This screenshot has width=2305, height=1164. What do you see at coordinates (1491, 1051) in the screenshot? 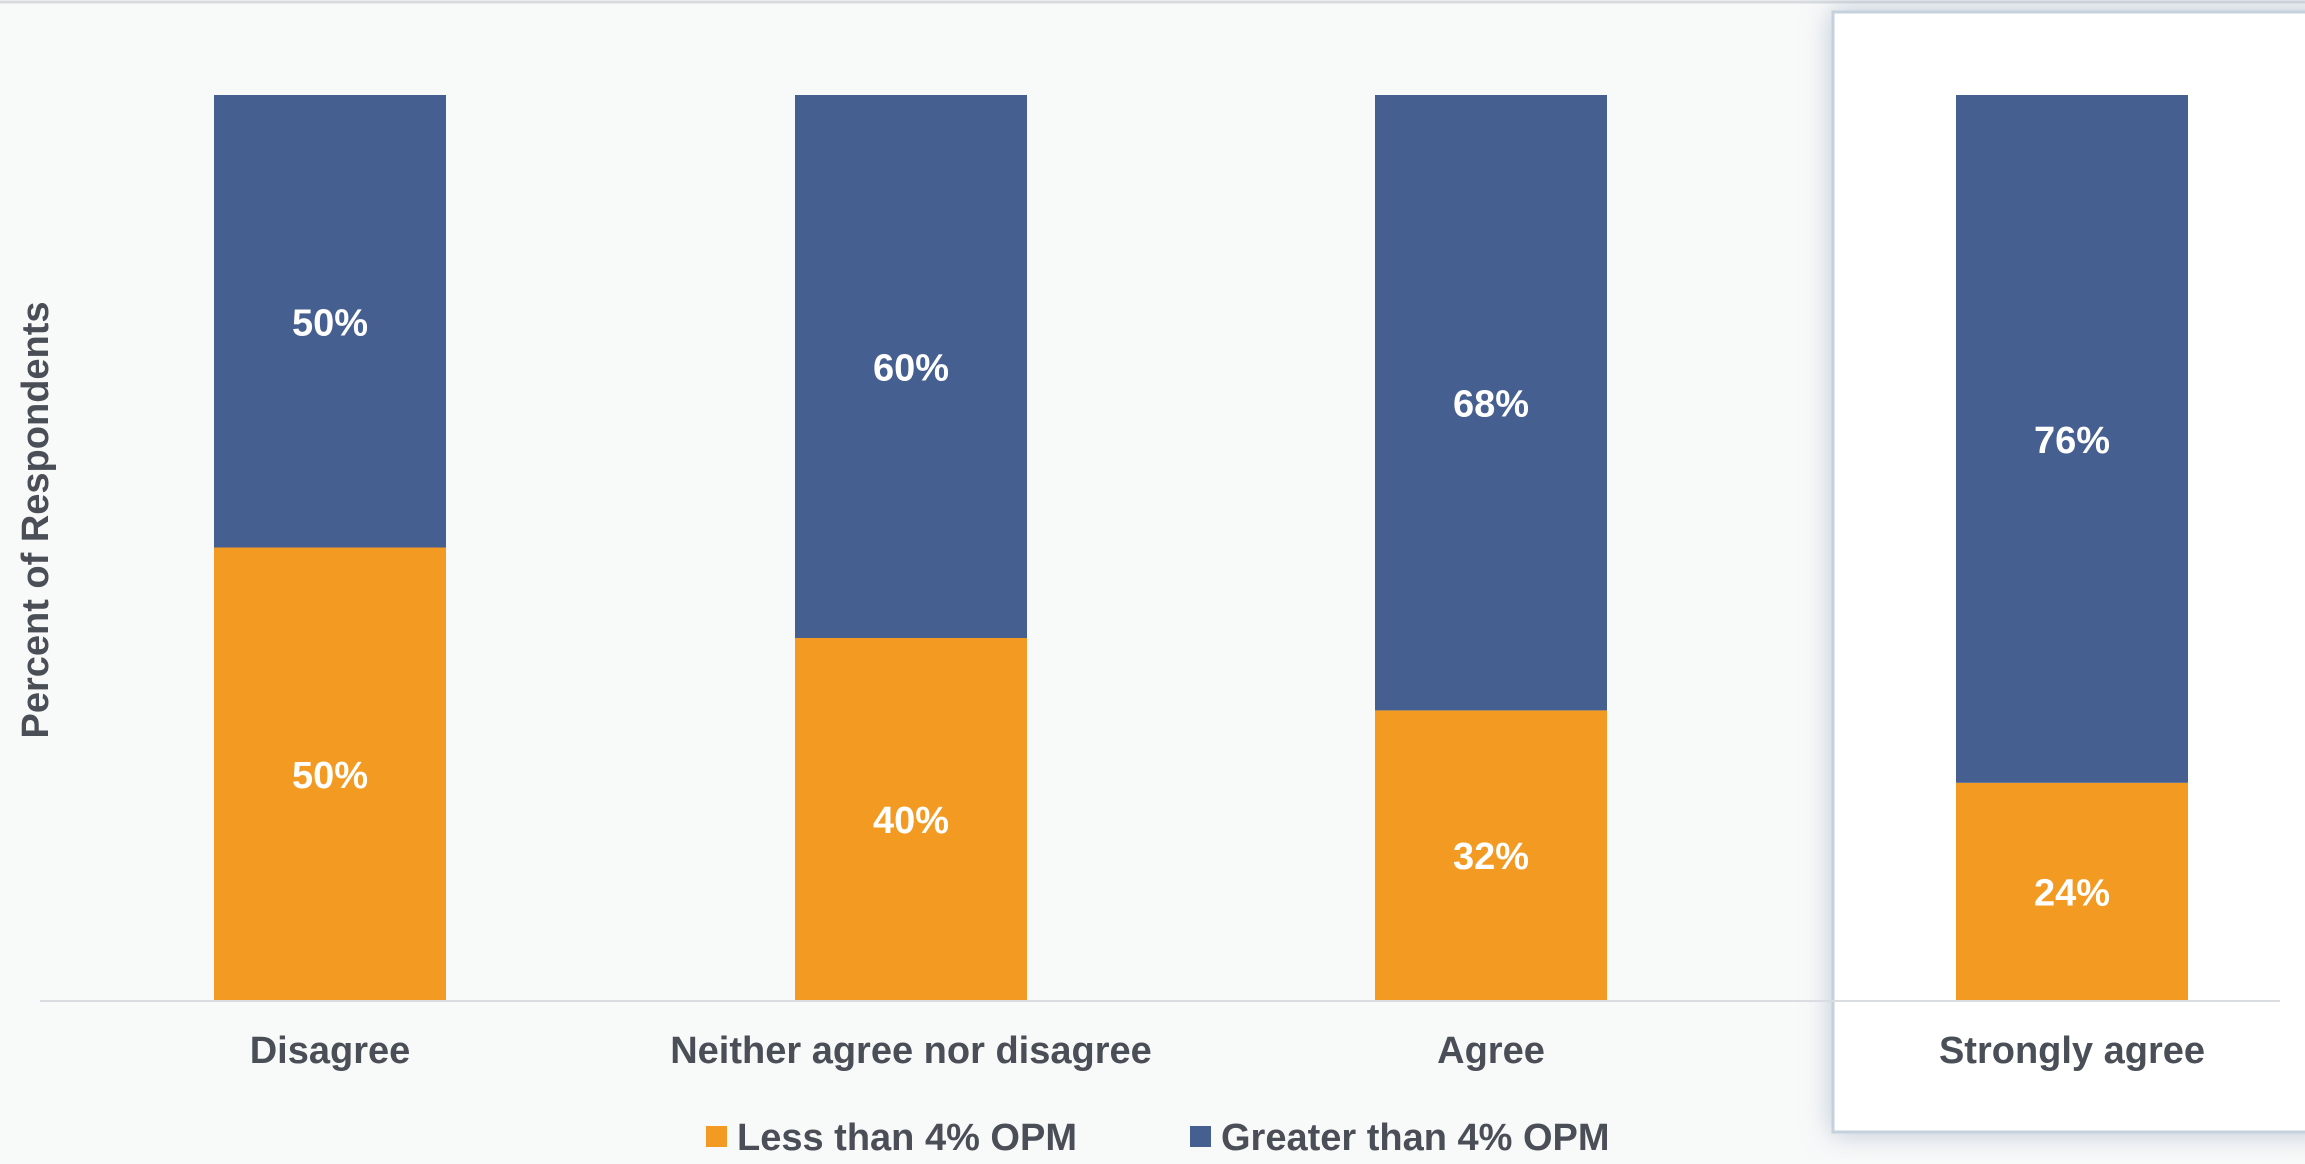
I see `category-label-agree: Agree` at bounding box center [1491, 1051].